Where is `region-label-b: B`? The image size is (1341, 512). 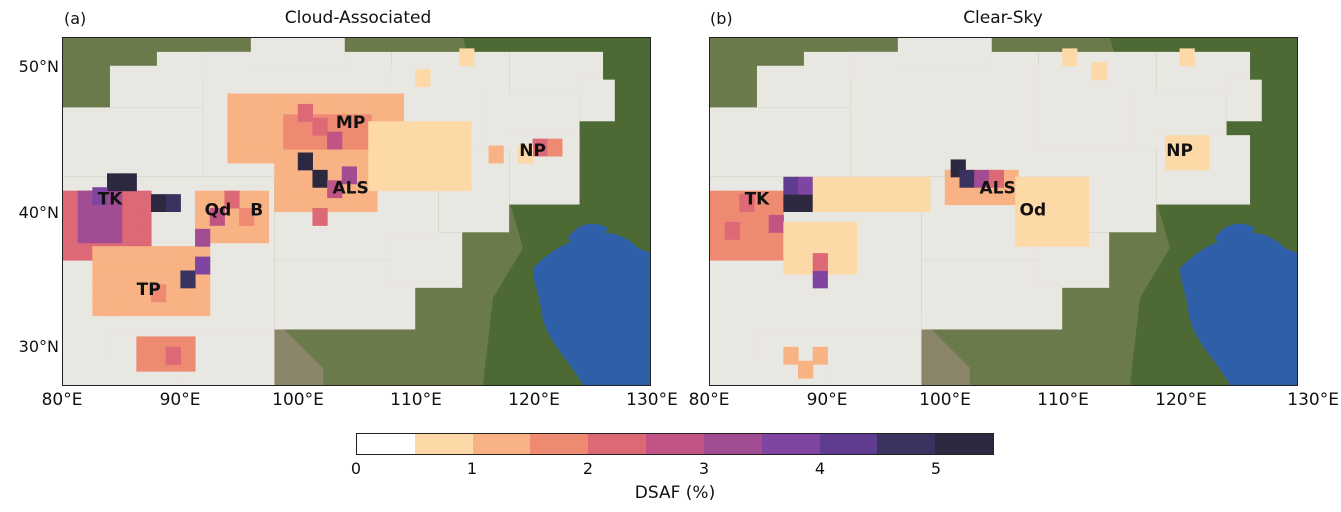
region-label-b: B is located at coordinates (256, 211).